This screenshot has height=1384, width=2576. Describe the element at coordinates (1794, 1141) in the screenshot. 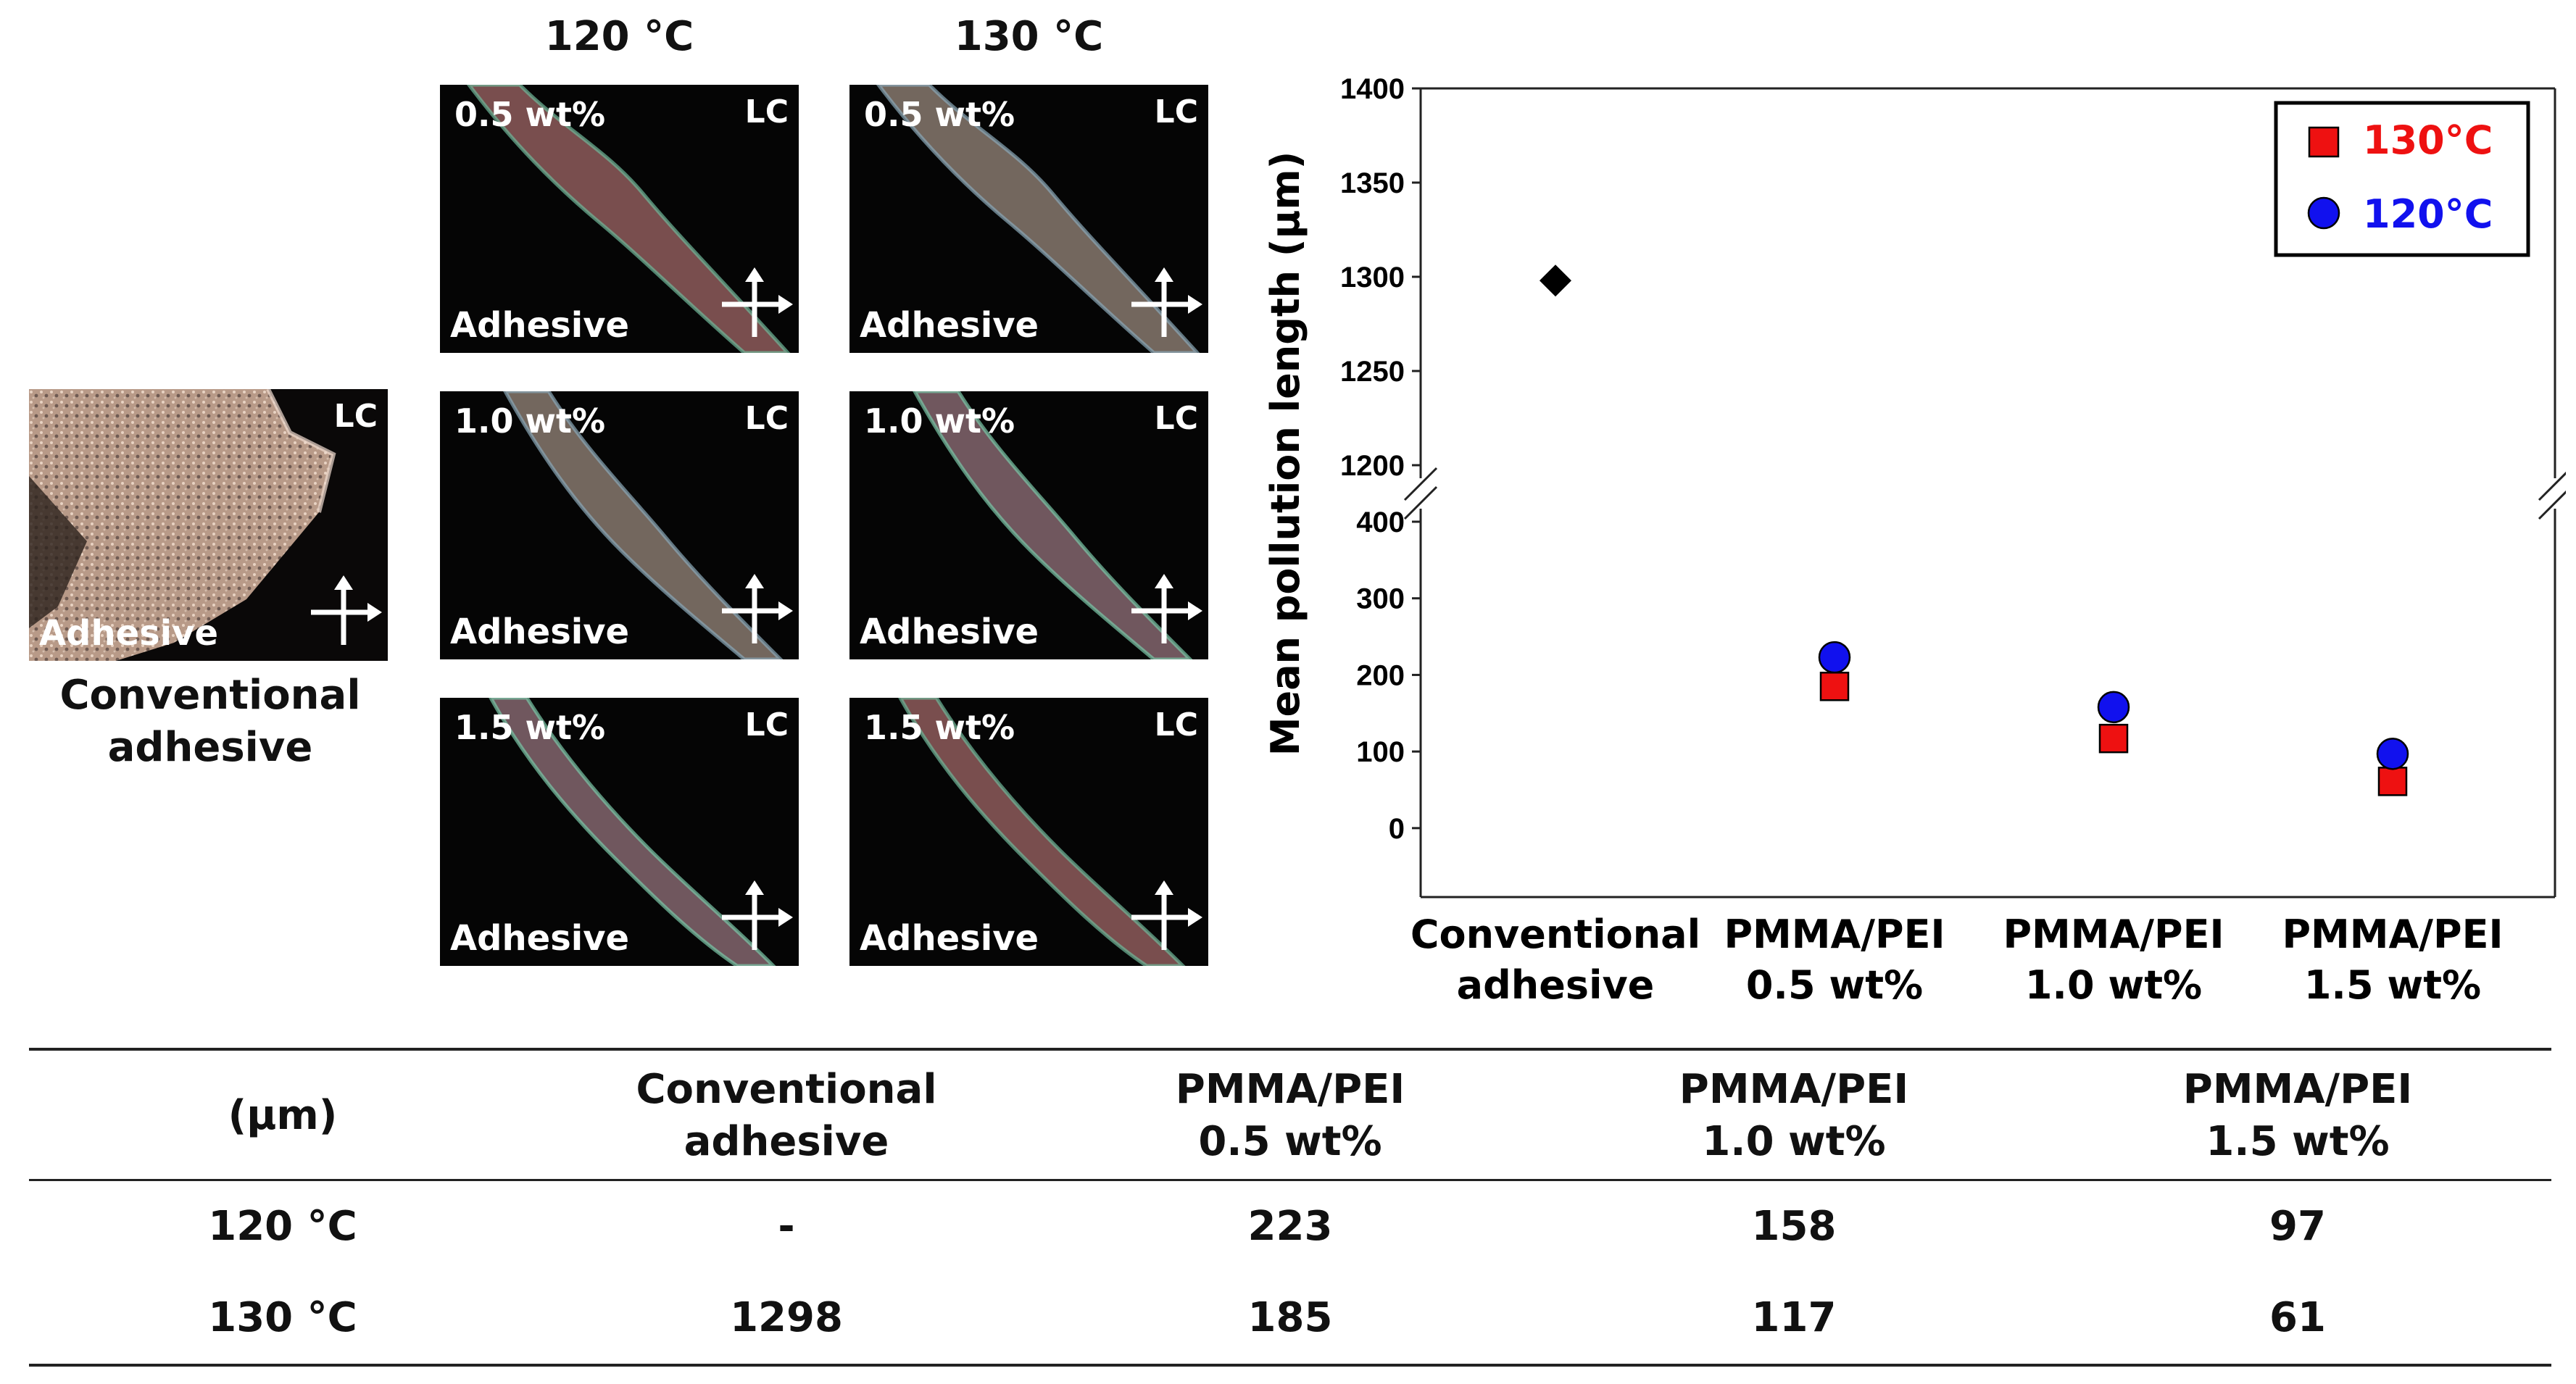

I see `header-line2: 1.0 wt%` at that location.